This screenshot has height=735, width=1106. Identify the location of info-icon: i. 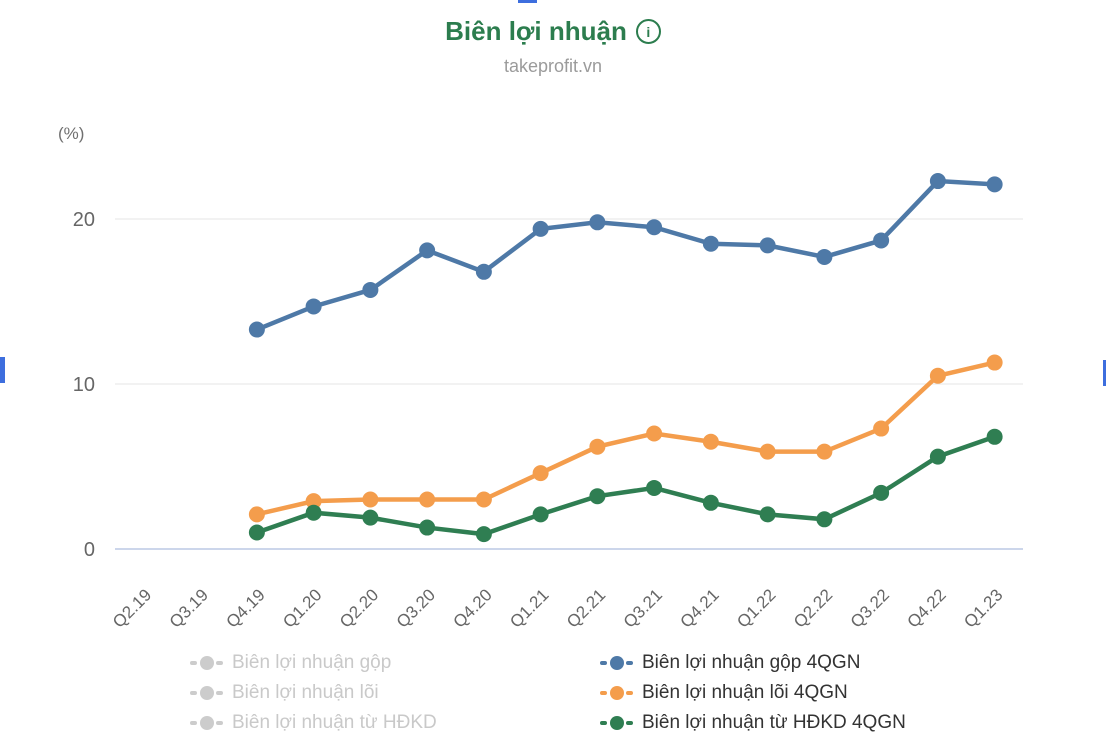
(648, 31).